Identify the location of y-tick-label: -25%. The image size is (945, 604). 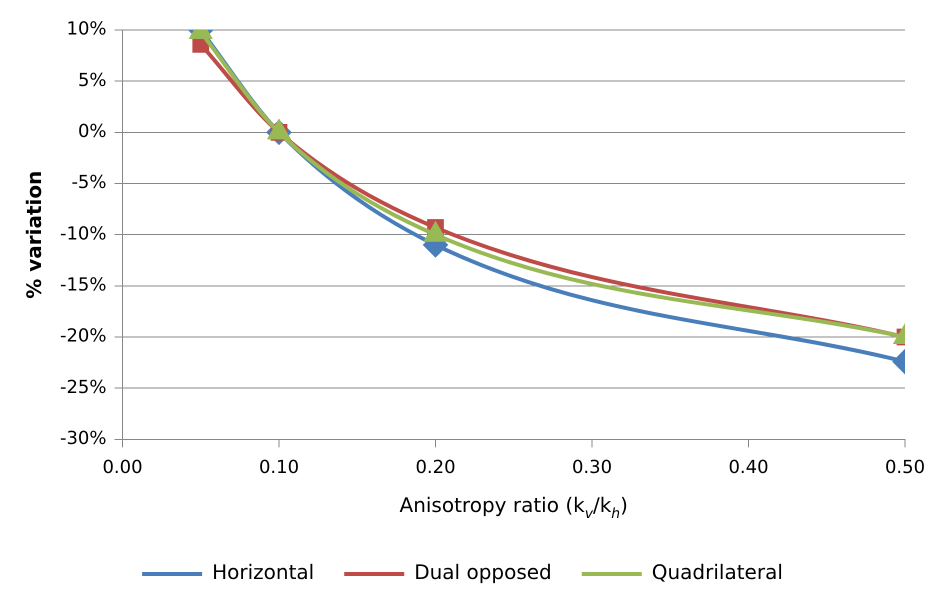
(83, 387).